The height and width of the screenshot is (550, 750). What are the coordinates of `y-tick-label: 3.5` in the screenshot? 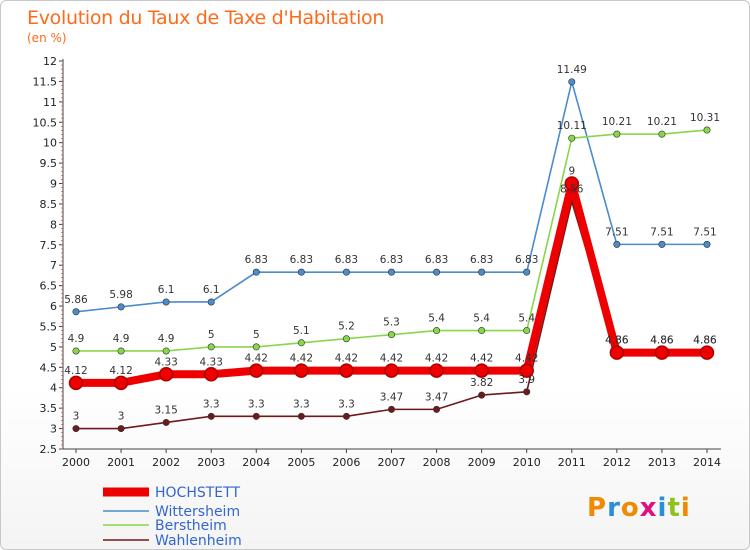 It's located at (49, 408).